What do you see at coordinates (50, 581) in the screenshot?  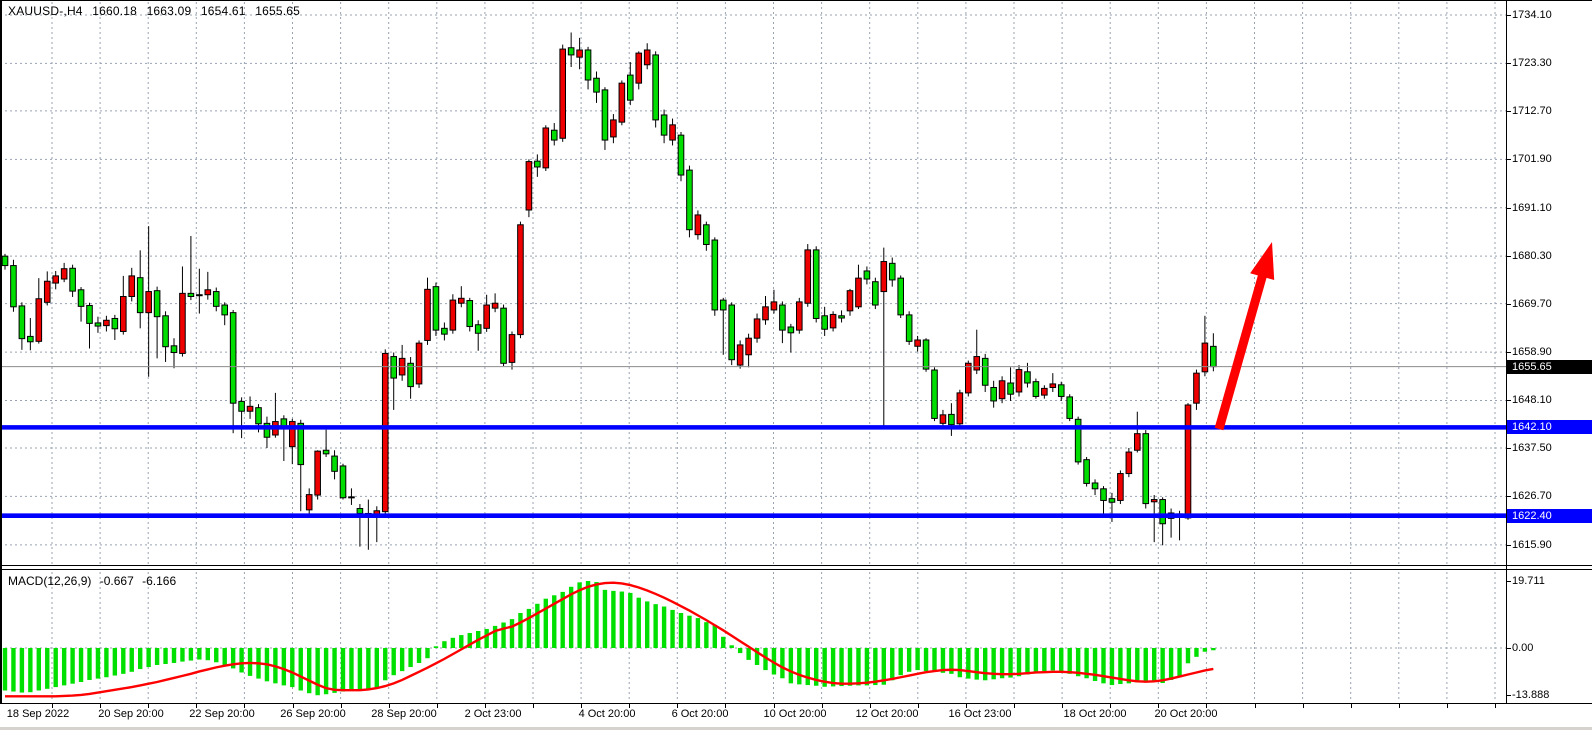 I see `macd-name: MACD(12,26,9)` at bounding box center [50, 581].